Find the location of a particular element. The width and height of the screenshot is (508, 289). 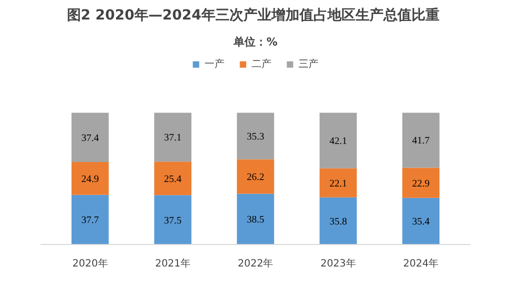

data-label: 37.4 is located at coordinates (90, 138).